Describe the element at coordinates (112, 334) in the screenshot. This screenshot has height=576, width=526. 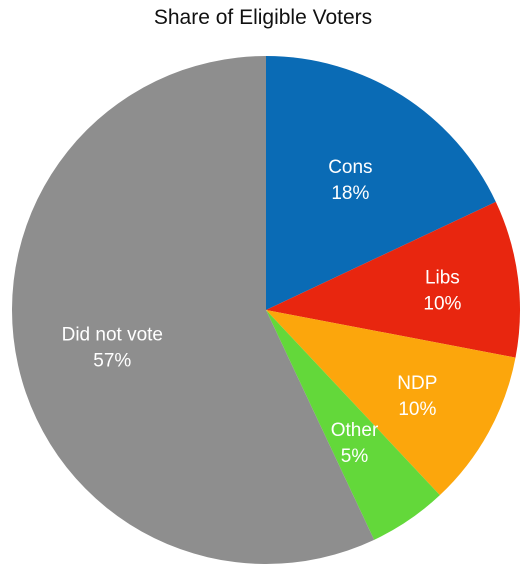
I see `slice-label: Did not vote` at that location.